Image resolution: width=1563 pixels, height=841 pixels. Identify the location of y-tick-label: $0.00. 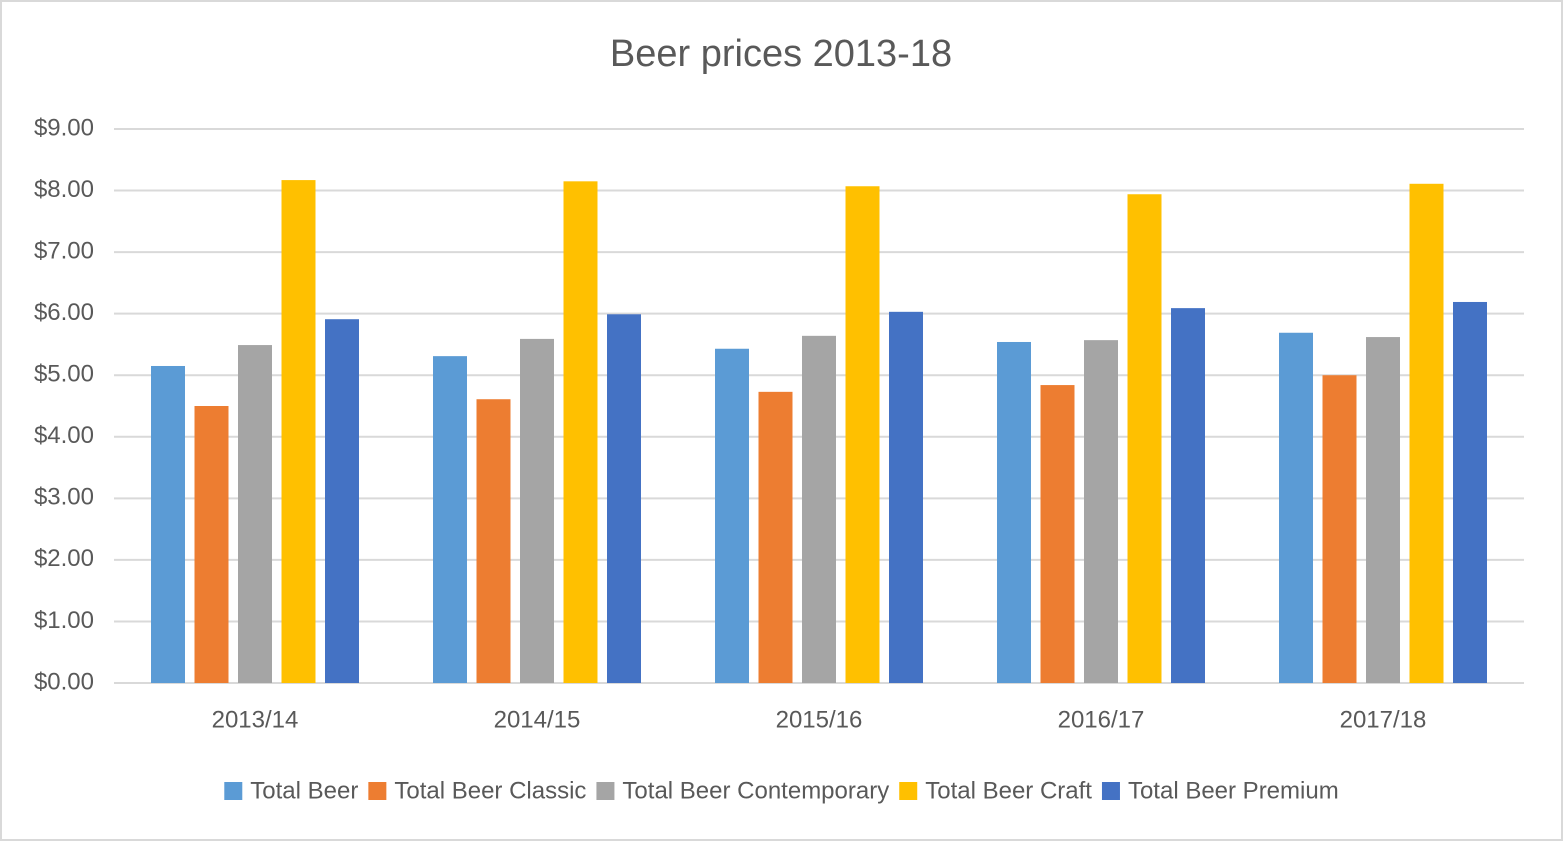
(64, 681).